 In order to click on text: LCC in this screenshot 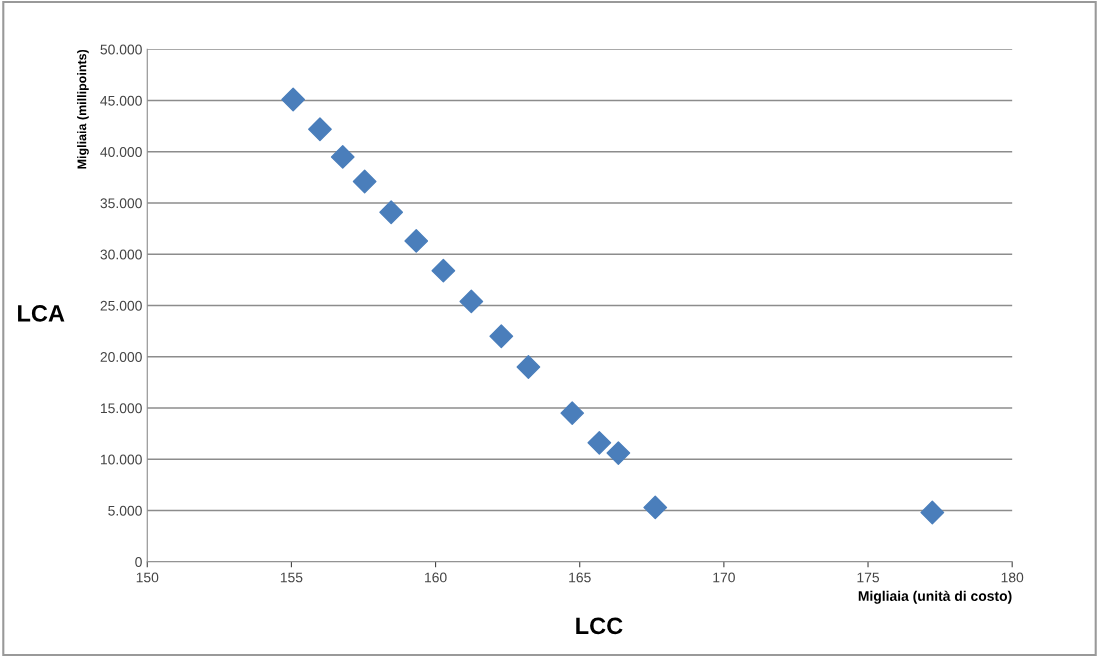, I will do `click(599, 626)`.